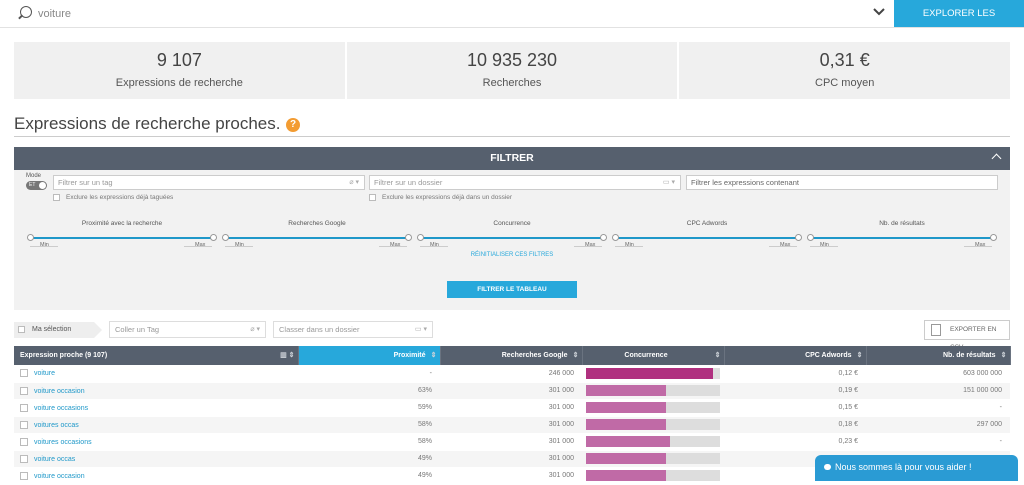  Describe the element at coordinates (512, 442) in the screenshot. I see `table-row: voitures occasions 58% 301 000 0,23 € -` at that location.